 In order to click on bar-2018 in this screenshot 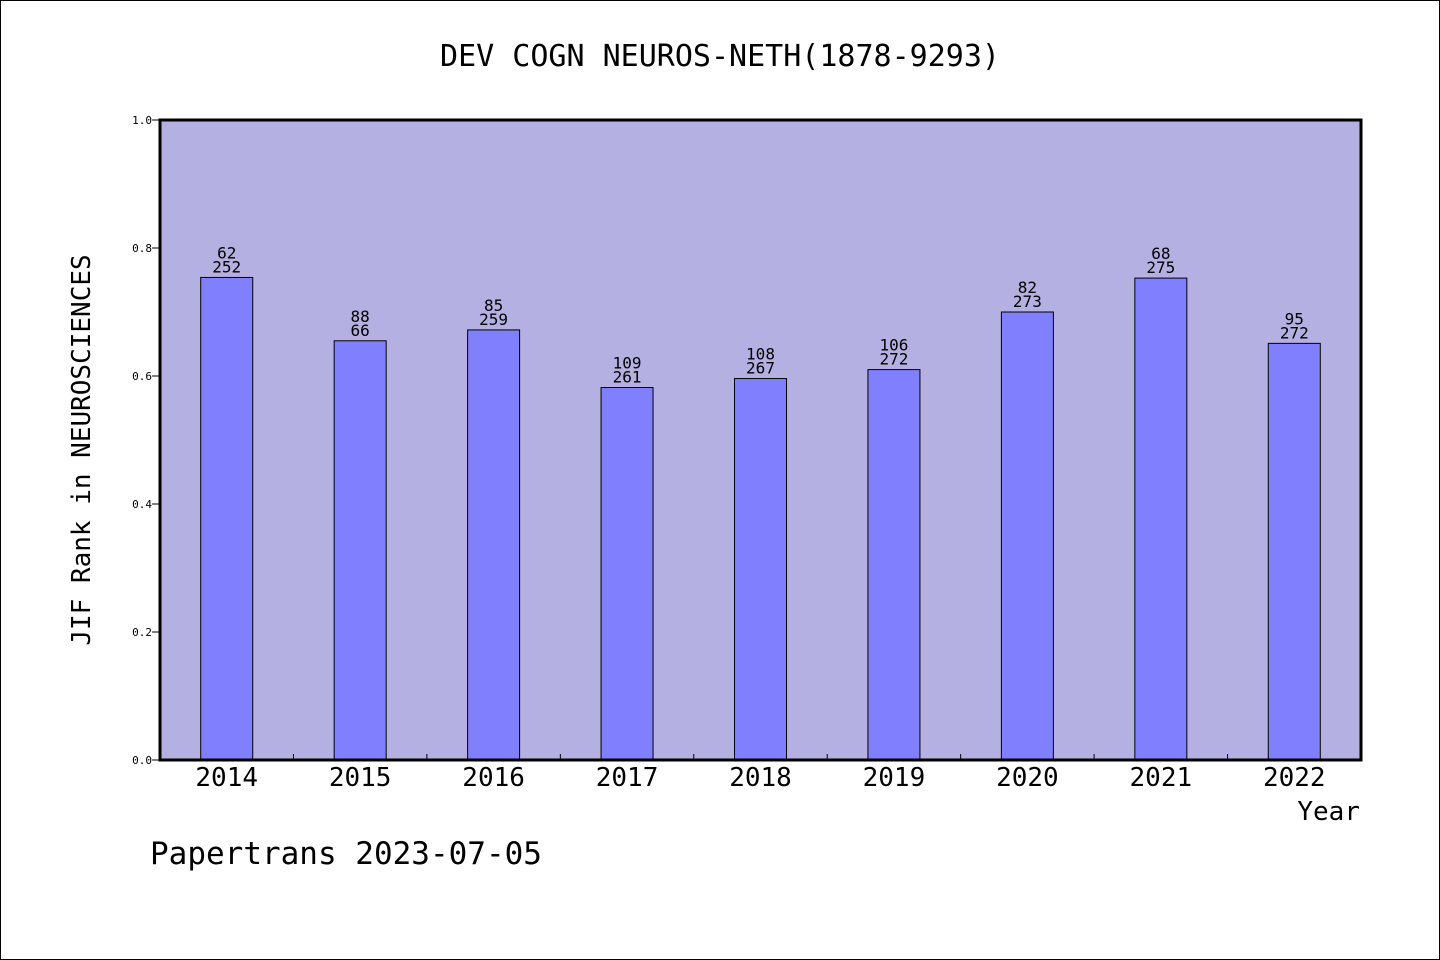, I will do `click(760, 569)`.